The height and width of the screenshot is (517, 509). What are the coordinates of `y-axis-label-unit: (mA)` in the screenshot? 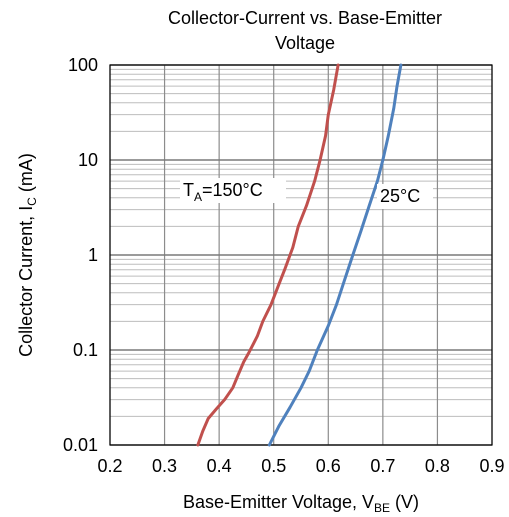 It's located at (26, 175).